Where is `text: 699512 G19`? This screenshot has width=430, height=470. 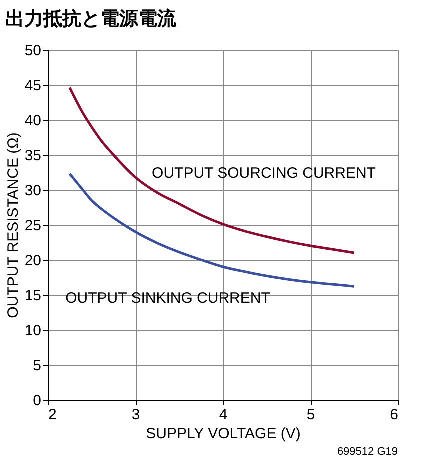 text: 699512 G19 is located at coordinates (367, 452).